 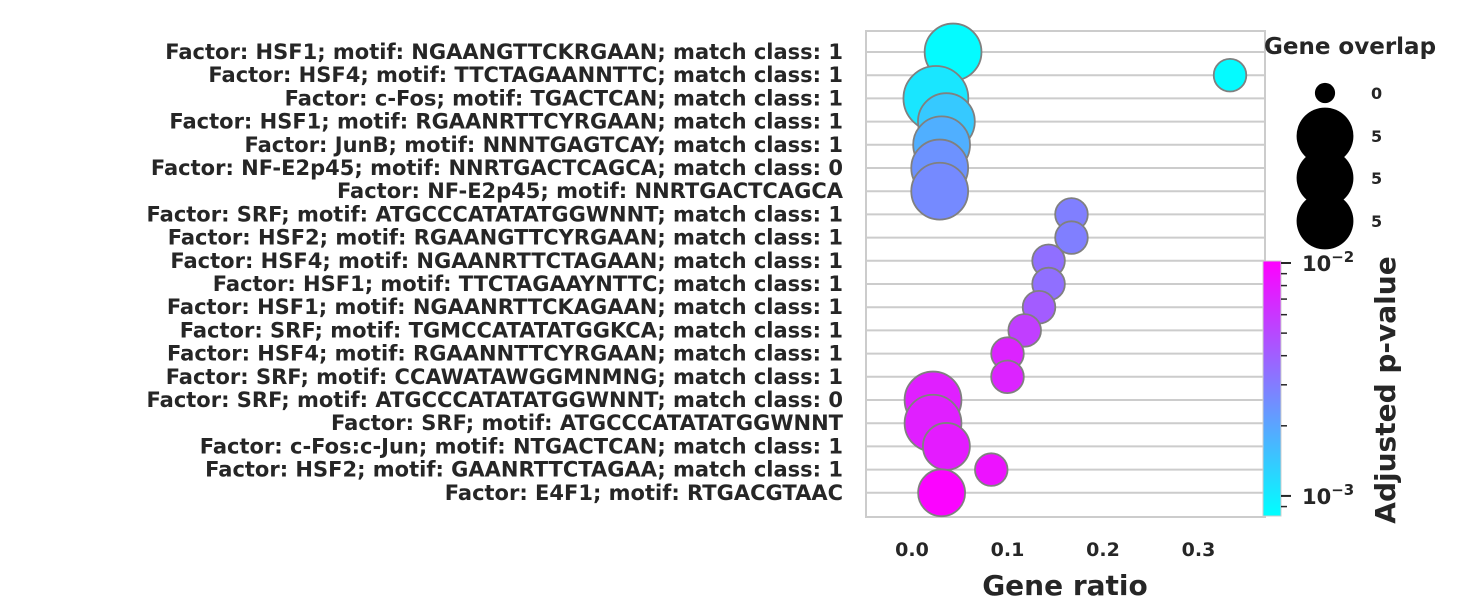 What do you see at coordinates (1055, 550) in the screenshot?
I see `x-tick-labels: 0.0 0.1 0.2 0.3` at bounding box center [1055, 550].